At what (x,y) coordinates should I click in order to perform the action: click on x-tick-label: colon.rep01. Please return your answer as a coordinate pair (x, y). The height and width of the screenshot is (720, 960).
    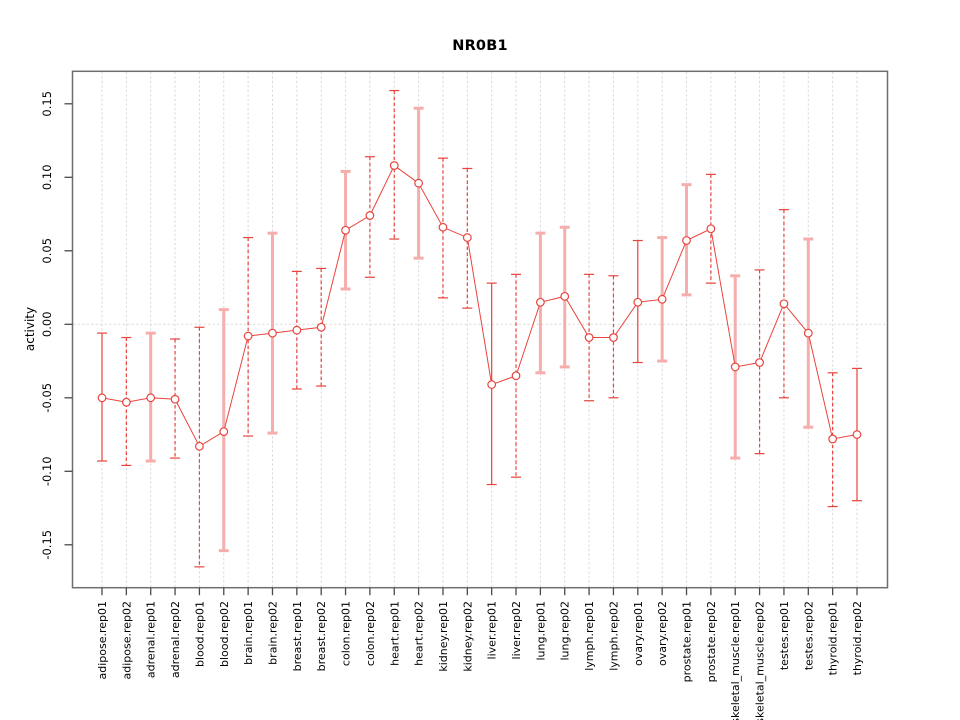
    Looking at the image, I should click on (346, 633).